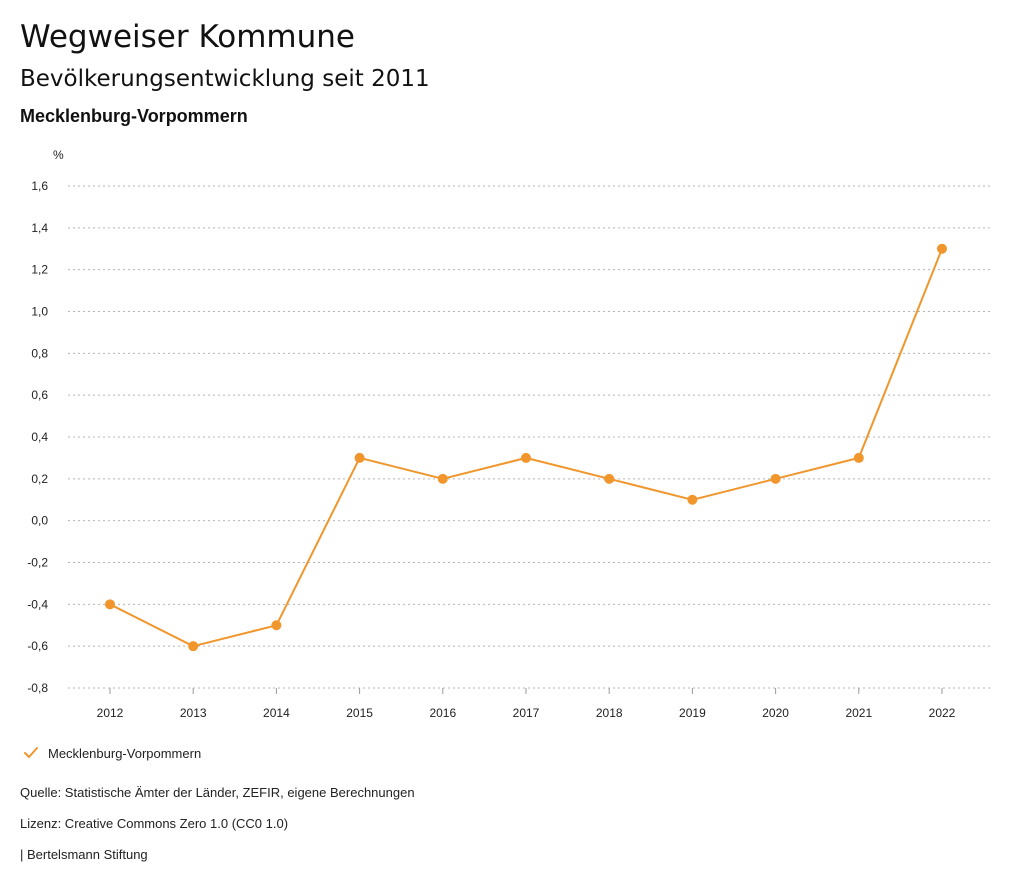  Describe the element at coordinates (58, 155) in the screenshot. I see `y-axis-unit-label: %` at that location.